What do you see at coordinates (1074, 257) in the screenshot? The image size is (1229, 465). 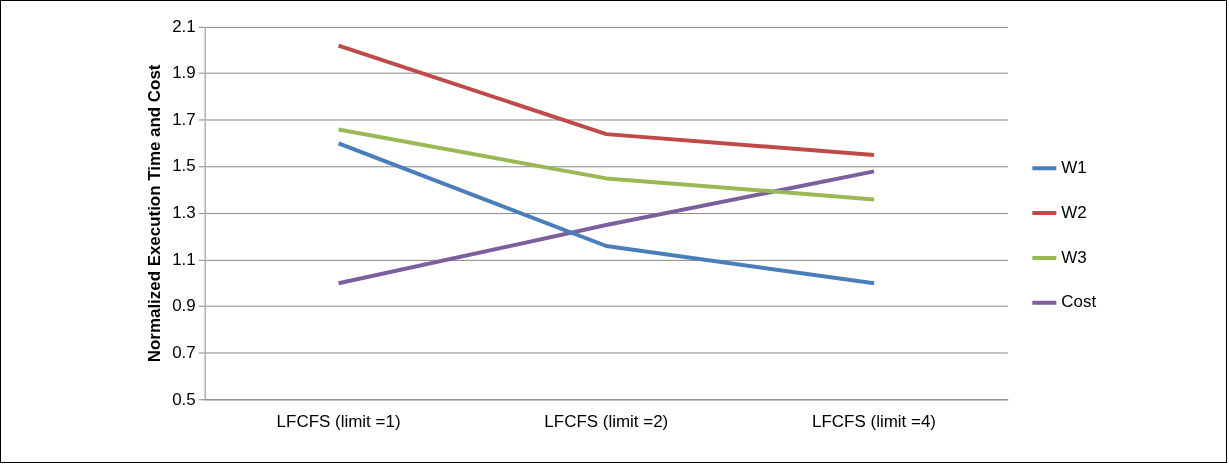 I see `legend-label: W3` at bounding box center [1074, 257].